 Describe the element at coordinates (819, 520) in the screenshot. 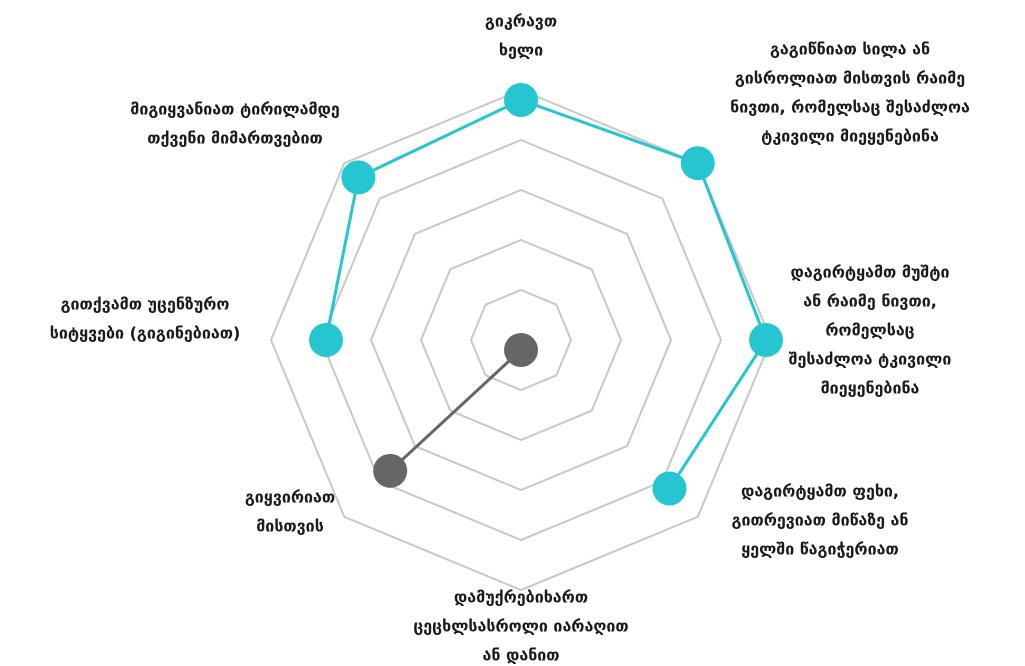

I see `axis-label: გითრევიათ მიწაზე ან` at that location.